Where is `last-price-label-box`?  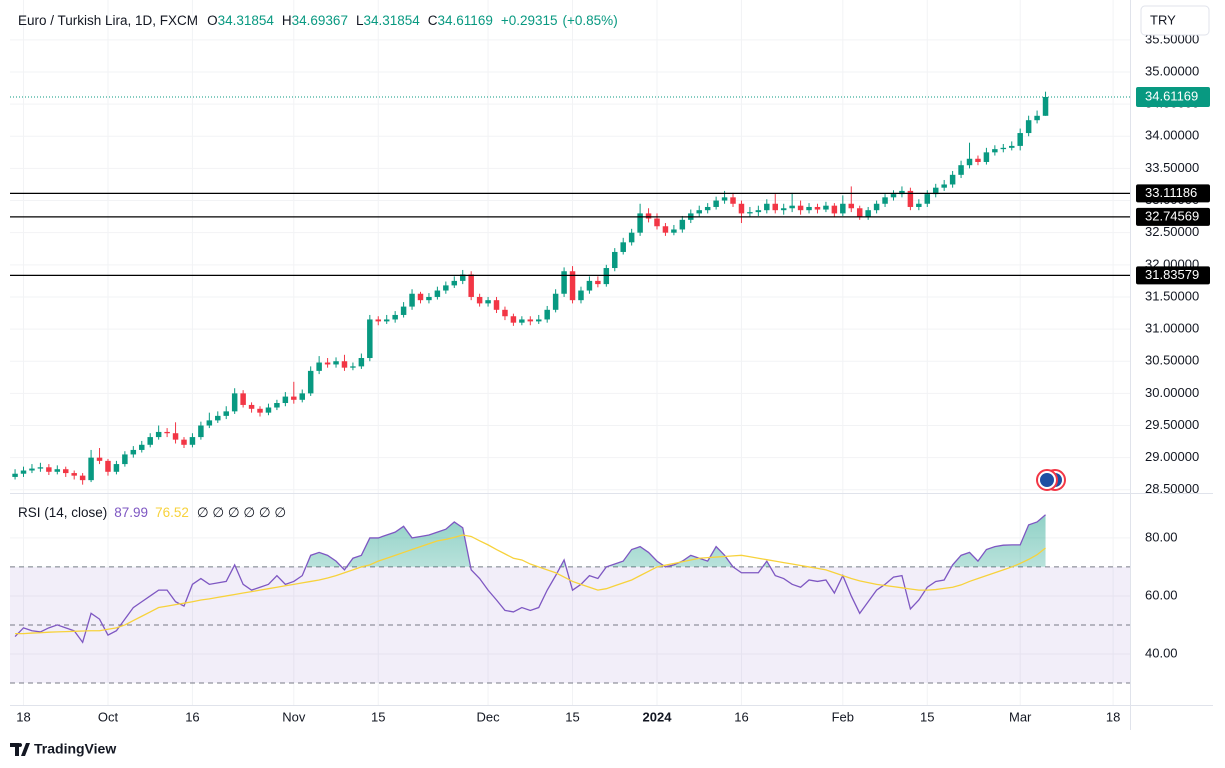
last-price-label-box is located at coordinates (1173, 96).